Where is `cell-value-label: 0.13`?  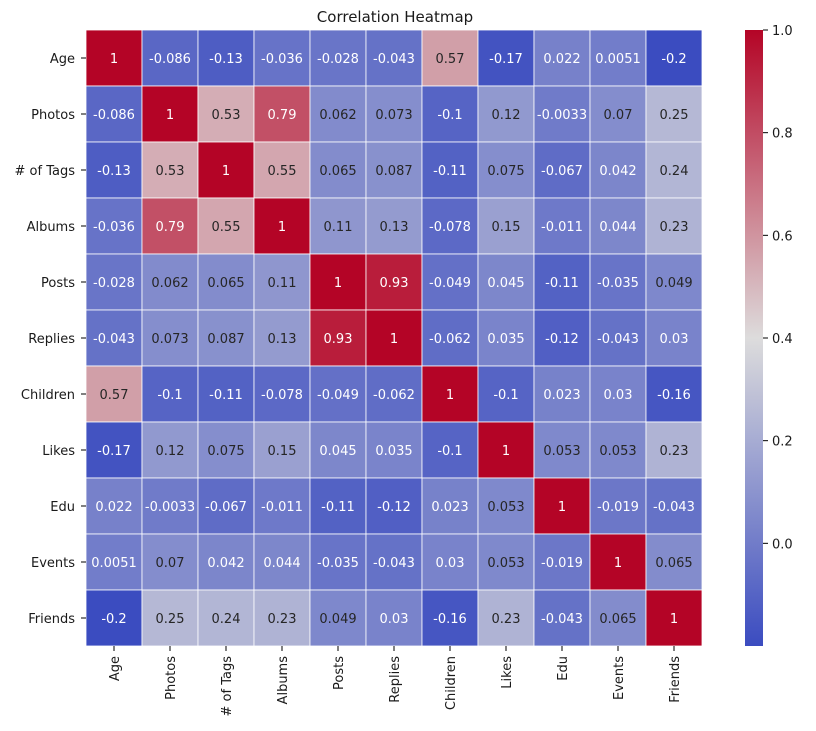 cell-value-label: 0.13 is located at coordinates (282, 339).